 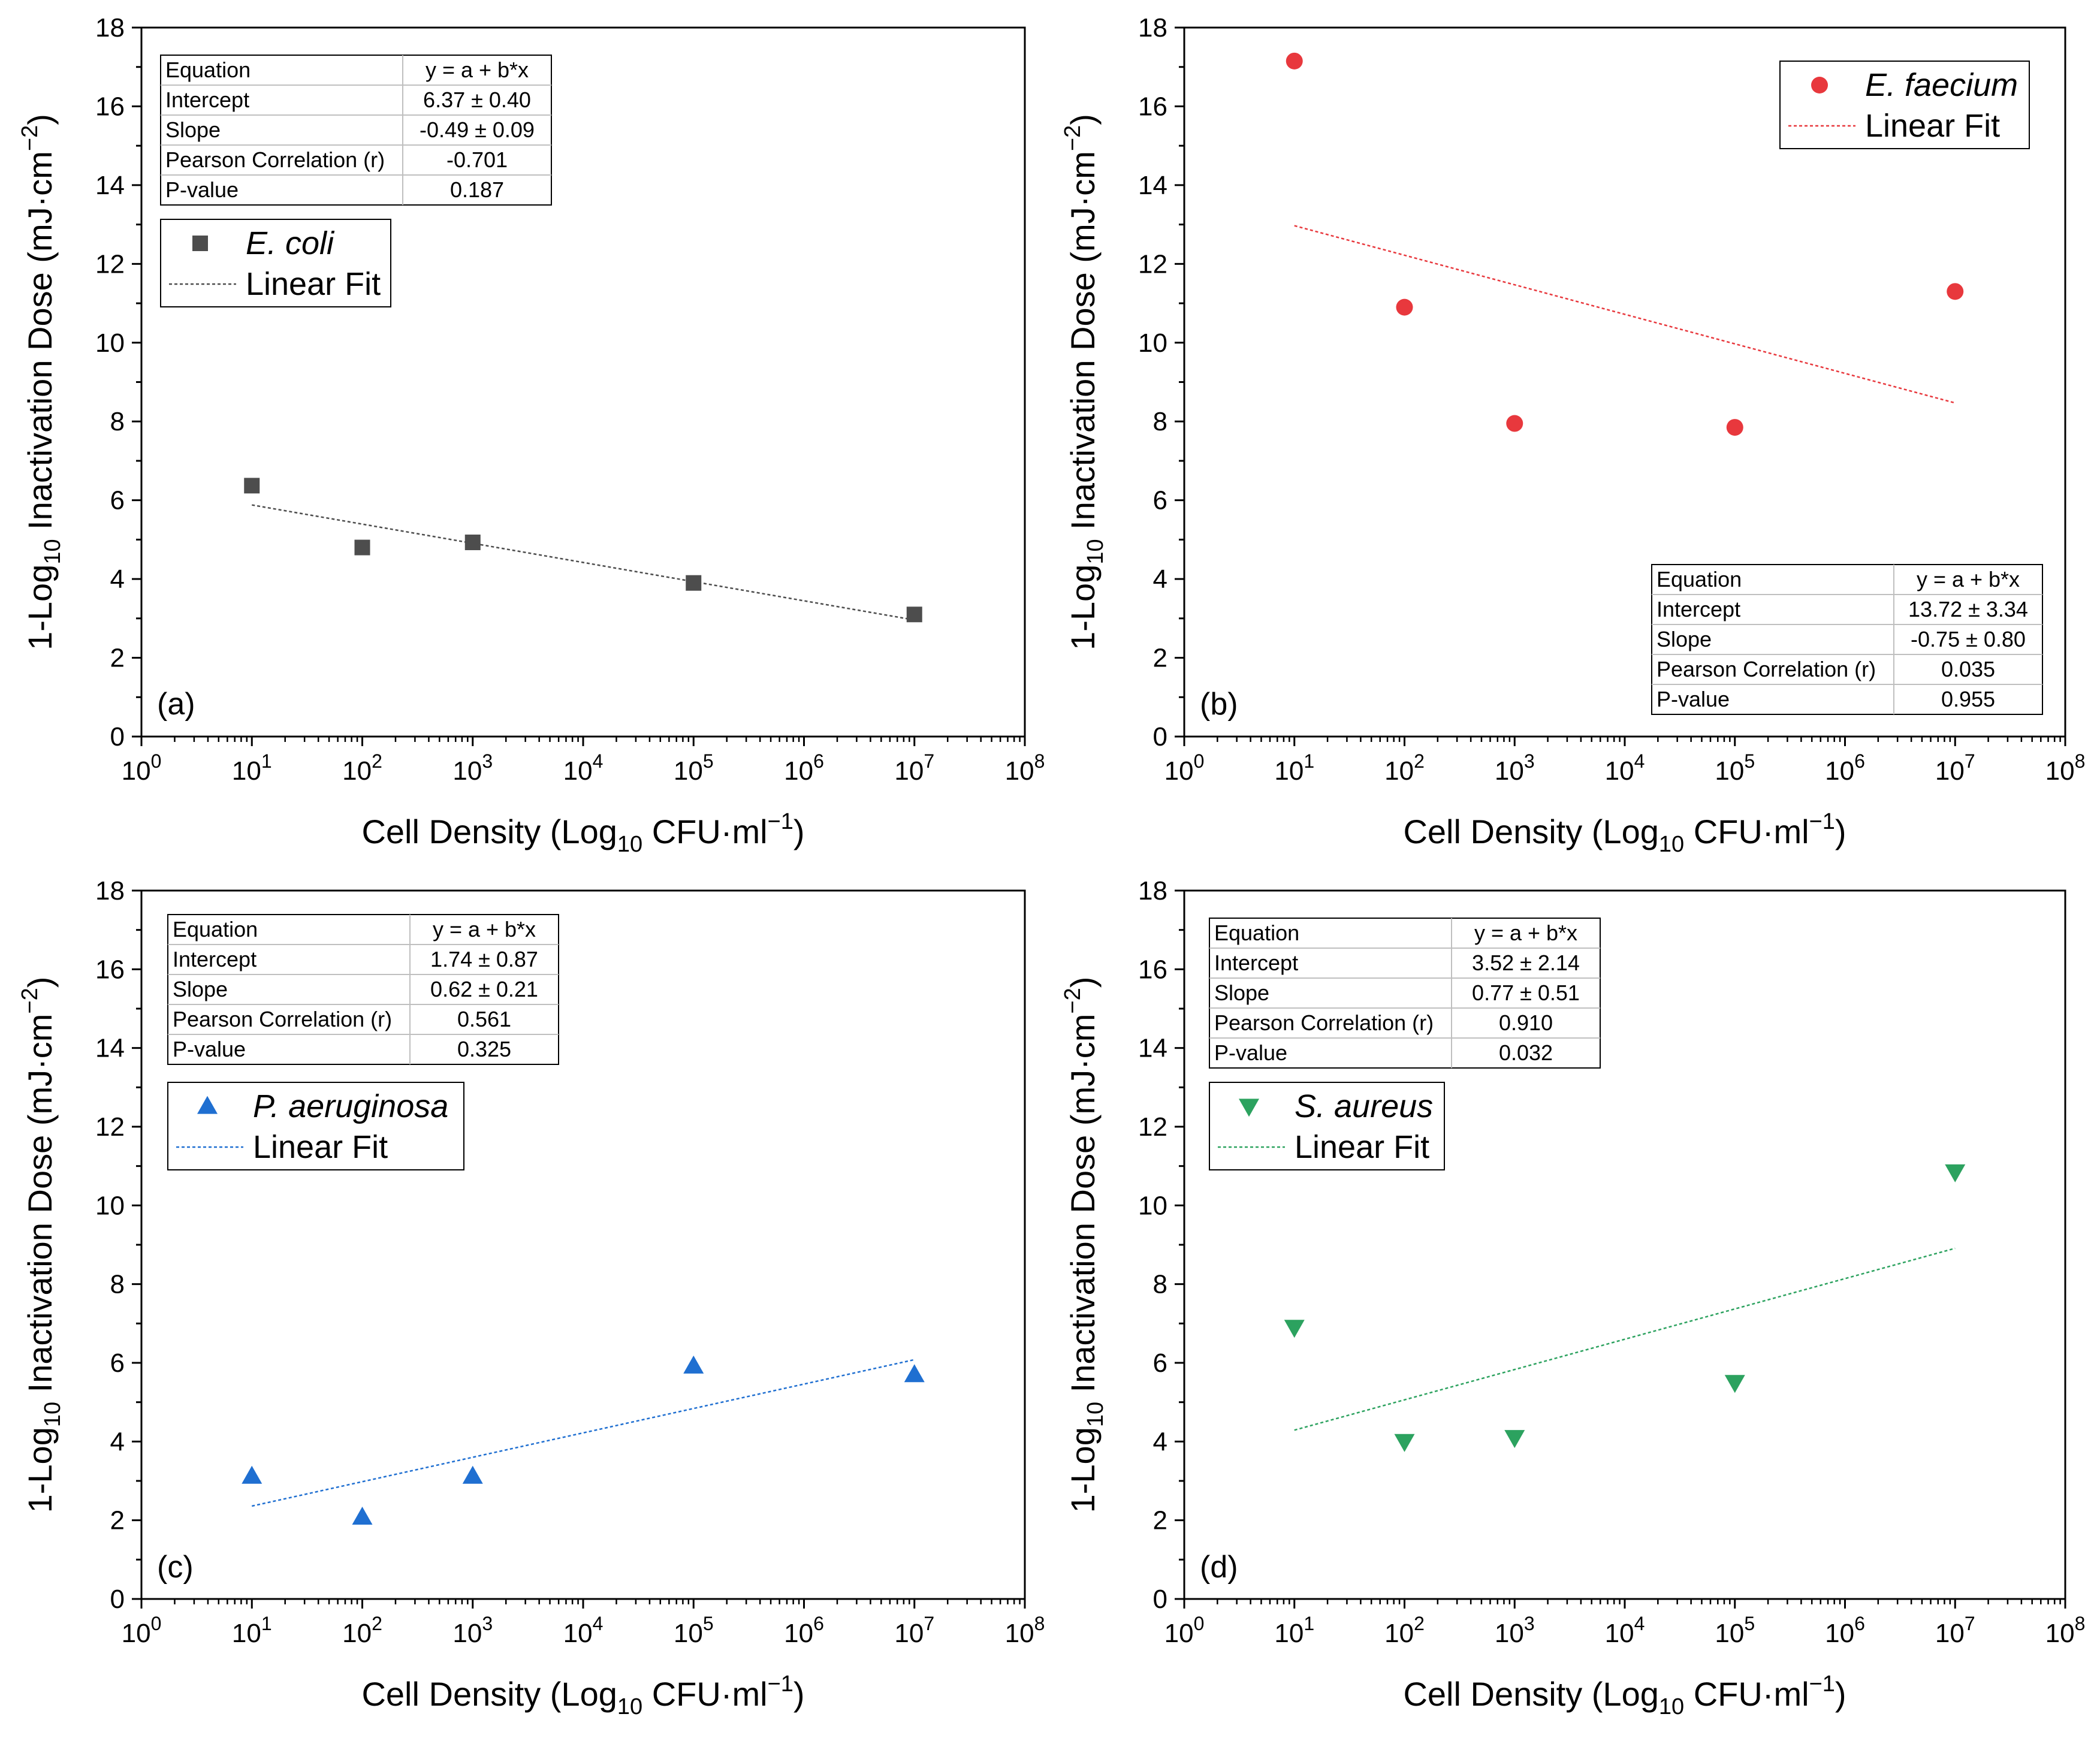 What do you see at coordinates (320, 1147) in the screenshot?
I see `legend-fit-label: Linear Fit` at bounding box center [320, 1147].